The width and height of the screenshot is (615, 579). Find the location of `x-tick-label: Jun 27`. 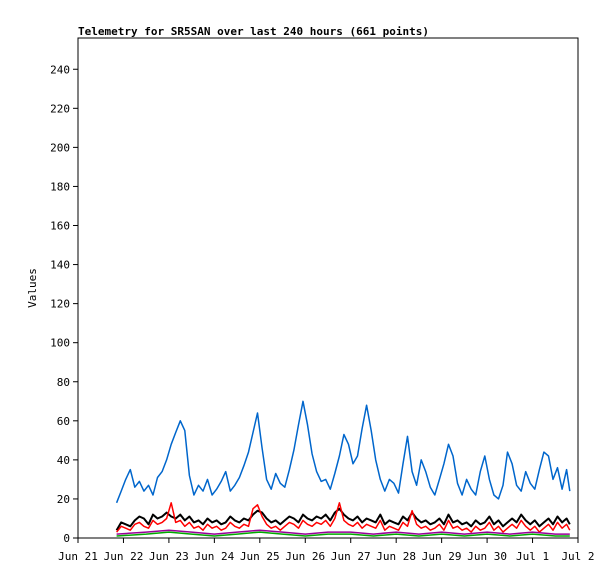

x-tick-label: Jun 27 is located at coordinates (351, 556).